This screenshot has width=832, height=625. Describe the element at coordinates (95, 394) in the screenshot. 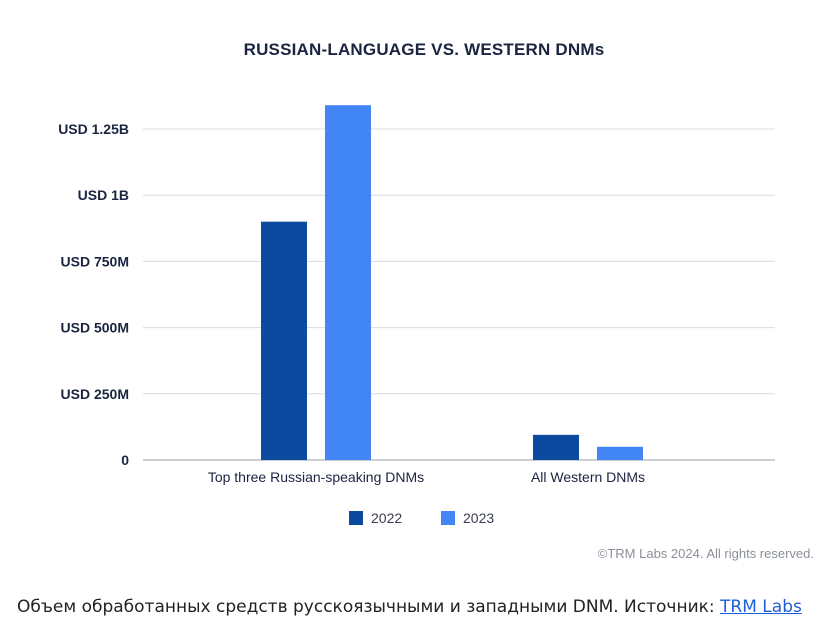

I see `y-tick-label: USD 250M` at that location.